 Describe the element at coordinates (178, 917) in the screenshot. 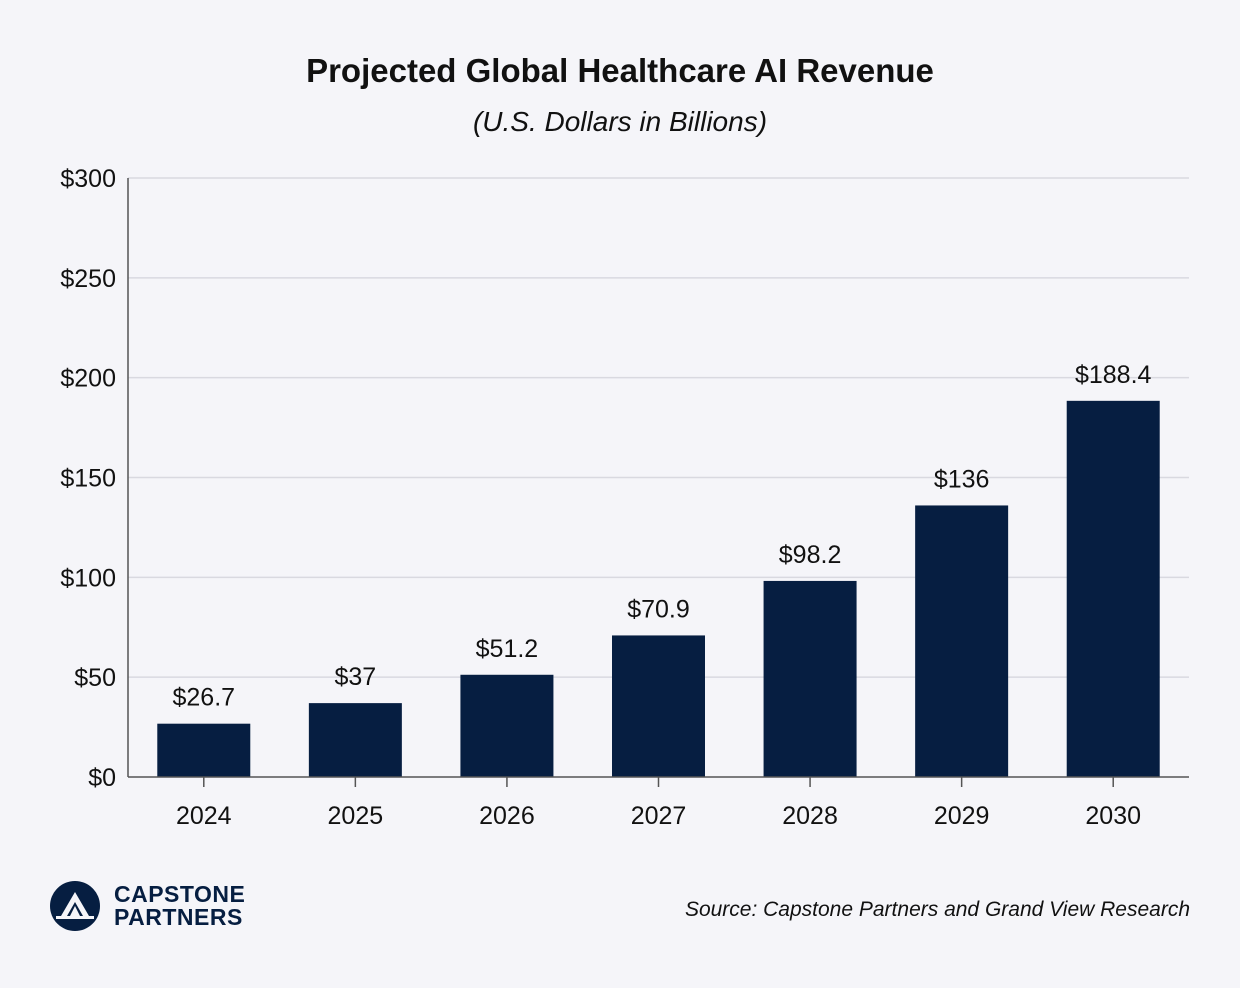

I see `logo-line-partners: PARTNERS` at that location.